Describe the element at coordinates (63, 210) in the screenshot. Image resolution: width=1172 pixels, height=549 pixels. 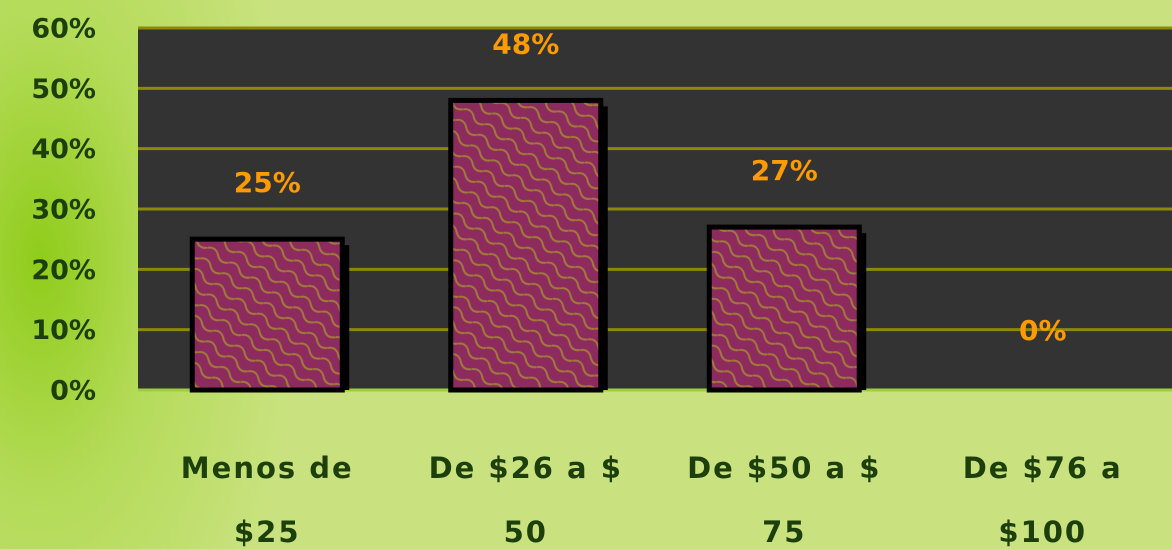
I see `y-tick-label: 30%` at that location.